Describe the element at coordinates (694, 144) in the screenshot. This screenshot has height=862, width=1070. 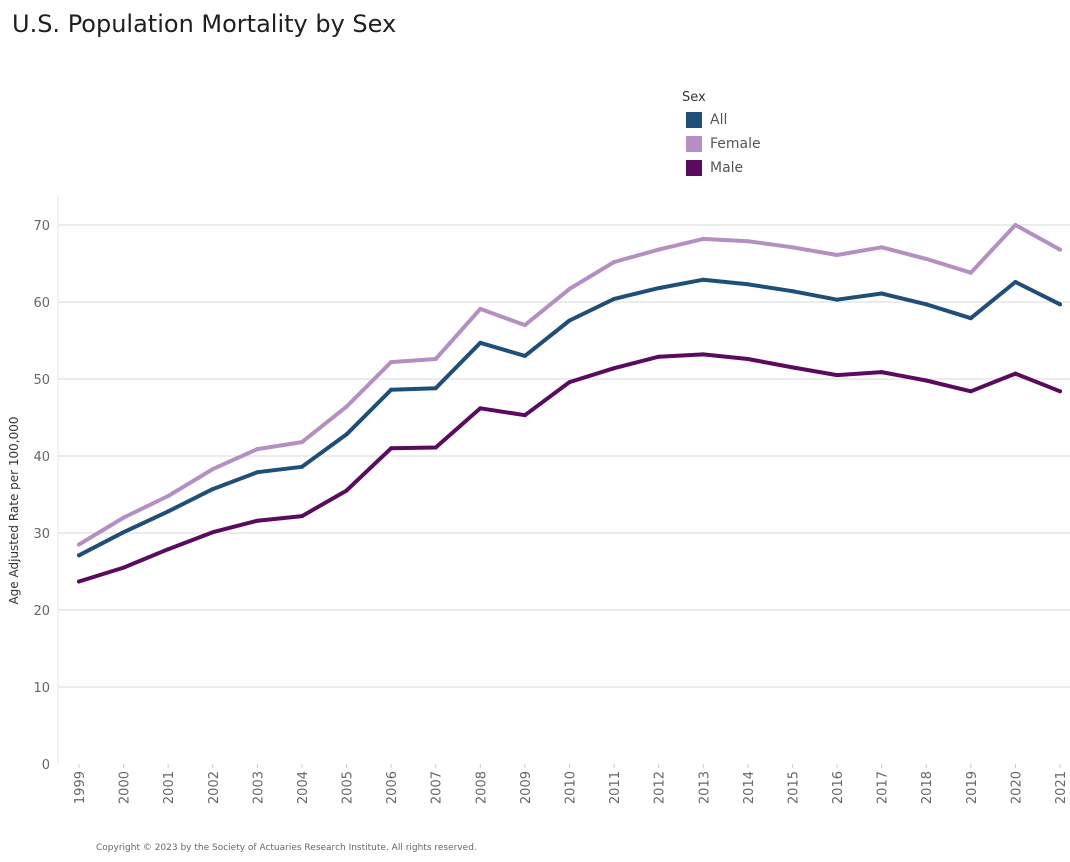
I see `legend-swatch-female` at that location.